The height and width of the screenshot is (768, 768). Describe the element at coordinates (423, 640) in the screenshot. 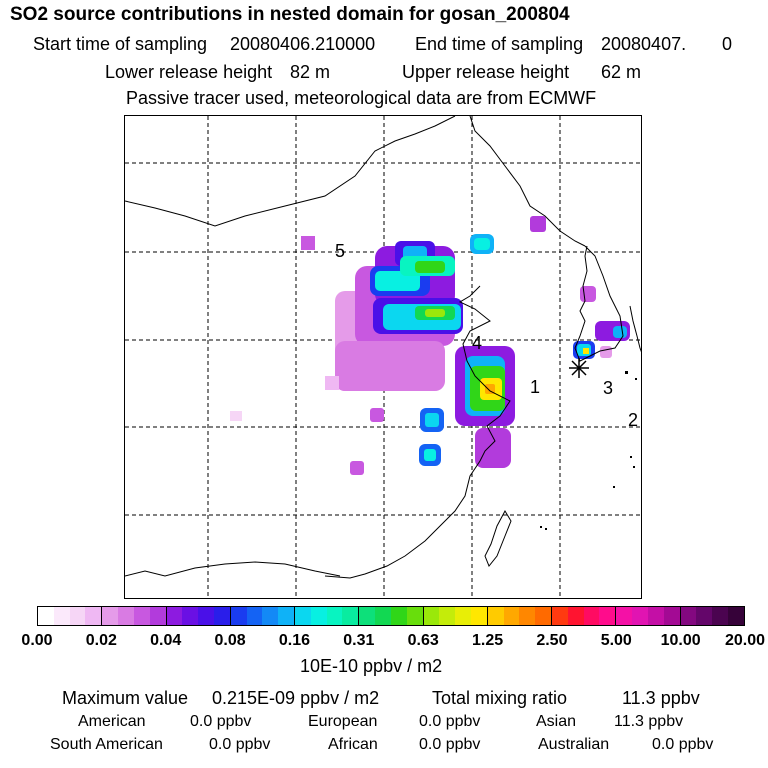

I see `colorbar-tick-label: 0.63` at that location.